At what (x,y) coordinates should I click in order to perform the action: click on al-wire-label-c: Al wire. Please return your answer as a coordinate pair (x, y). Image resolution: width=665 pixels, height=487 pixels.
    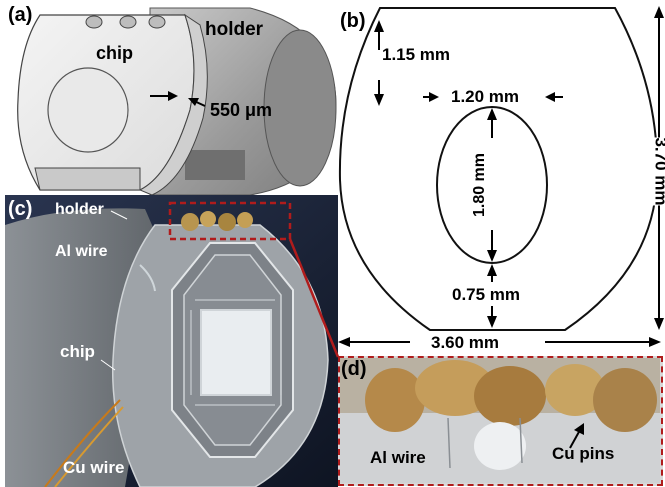
    Looking at the image, I should click on (81, 251).